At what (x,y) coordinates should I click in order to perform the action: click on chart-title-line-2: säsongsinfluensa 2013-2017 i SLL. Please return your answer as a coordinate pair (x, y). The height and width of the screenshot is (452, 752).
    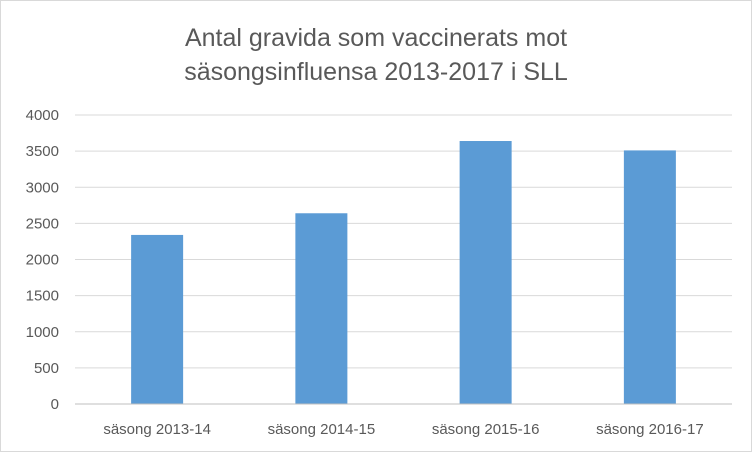
    Looking at the image, I should click on (376, 72).